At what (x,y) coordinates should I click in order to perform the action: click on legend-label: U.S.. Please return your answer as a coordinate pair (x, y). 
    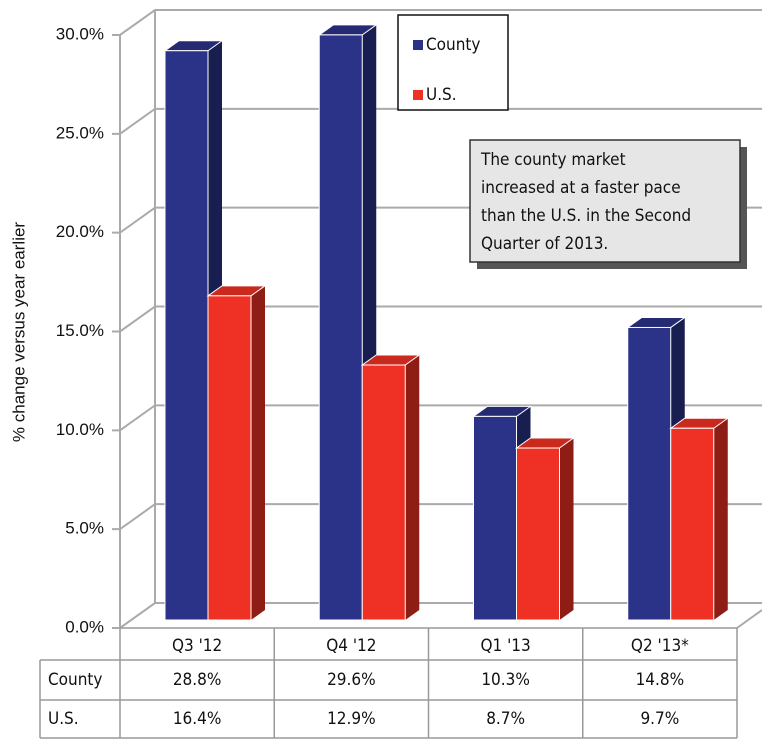
    Looking at the image, I should click on (441, 95).